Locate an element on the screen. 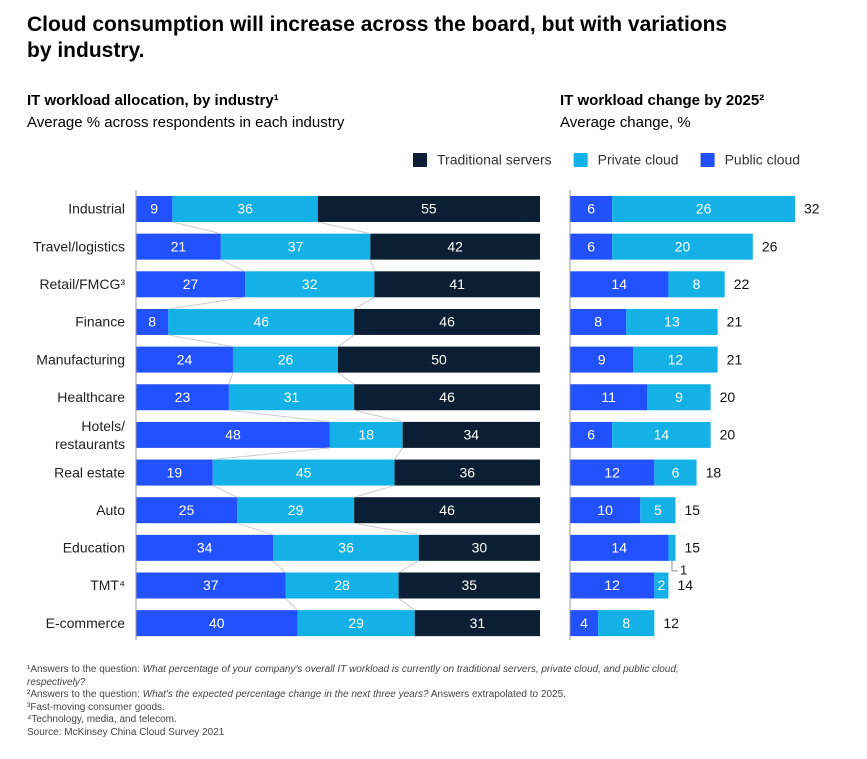 The image size is (867, 759). value-label: 21 is located at coordinates (179, 246).